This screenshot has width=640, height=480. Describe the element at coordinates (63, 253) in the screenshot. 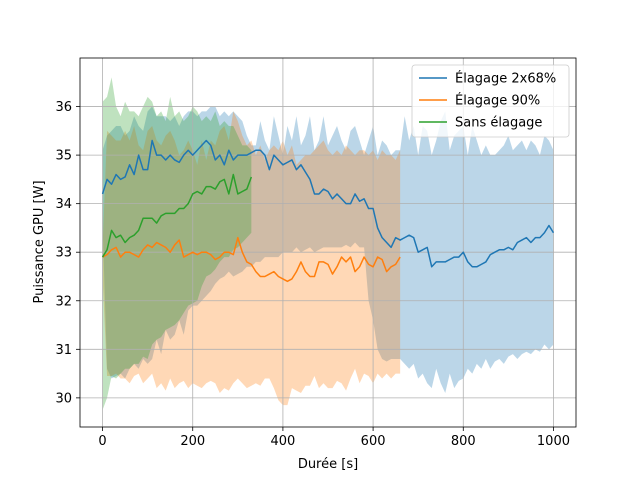

I see `y-tick-label: 33` at that location.